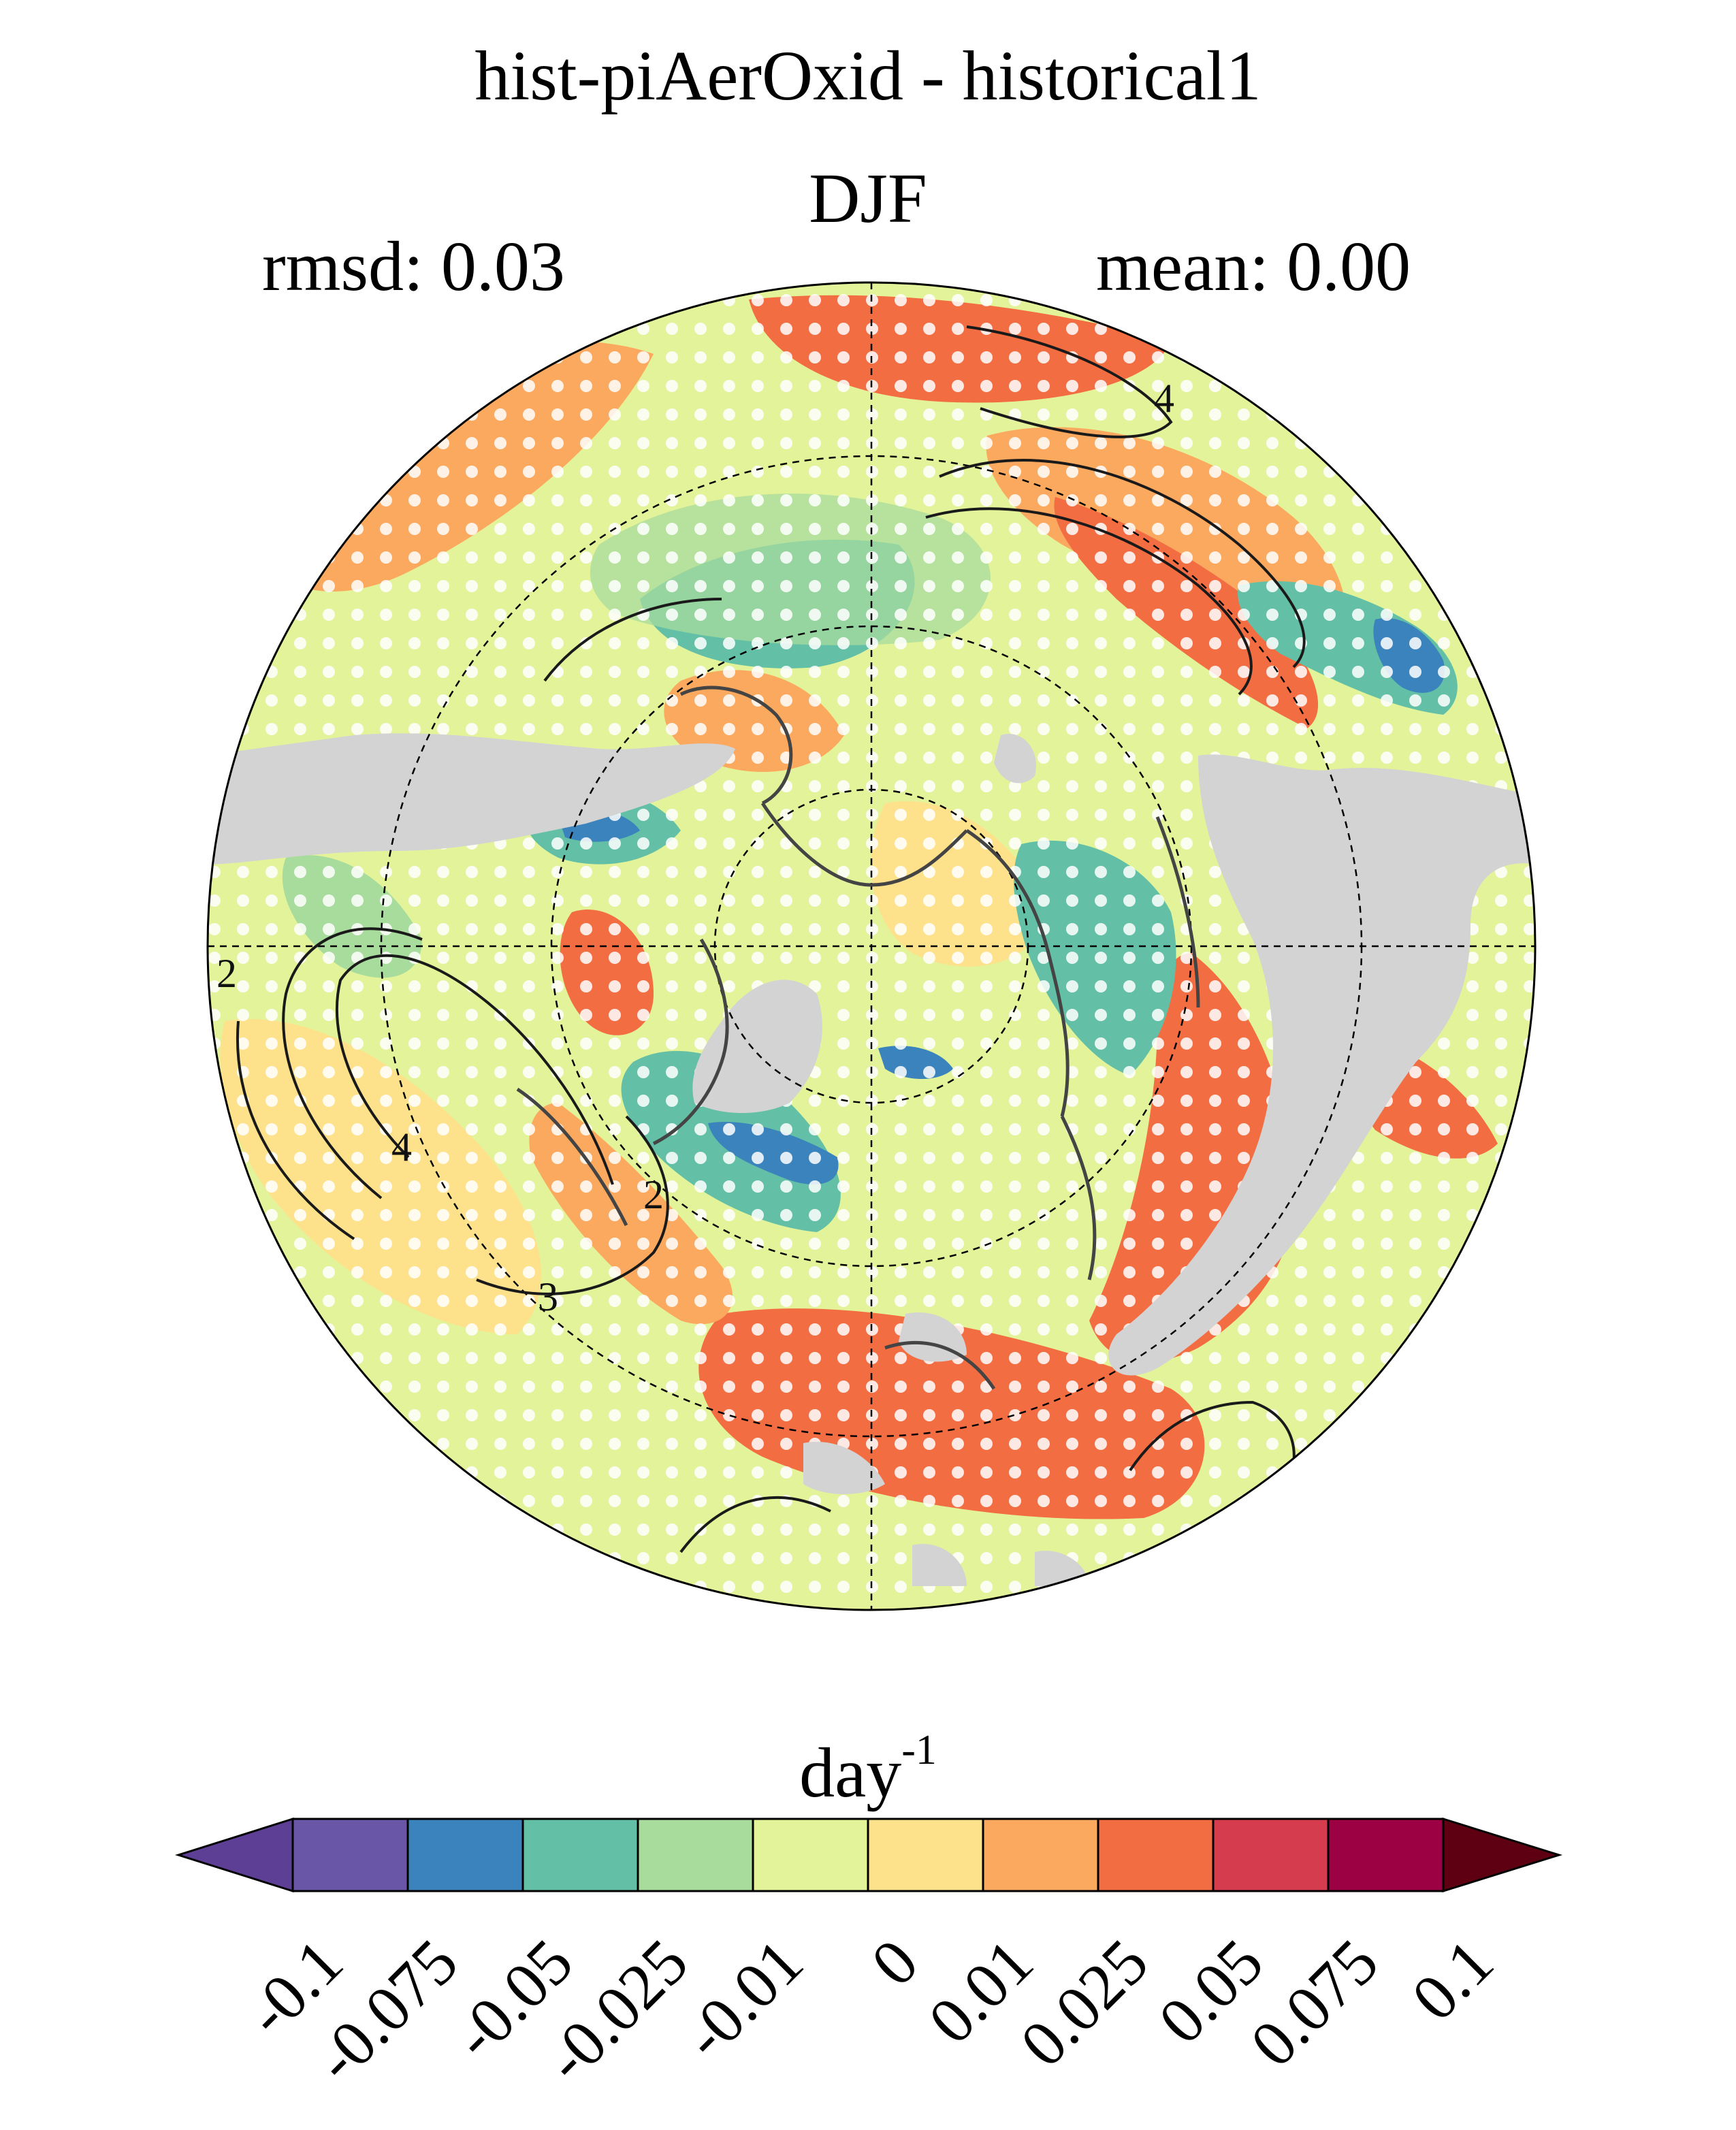 This screenshot has width=1736, height=2130. What do you see at coordinates (868, 198) in the screenshot?
I see `season-subtitle: DJF` at bounding box center [868, 198].